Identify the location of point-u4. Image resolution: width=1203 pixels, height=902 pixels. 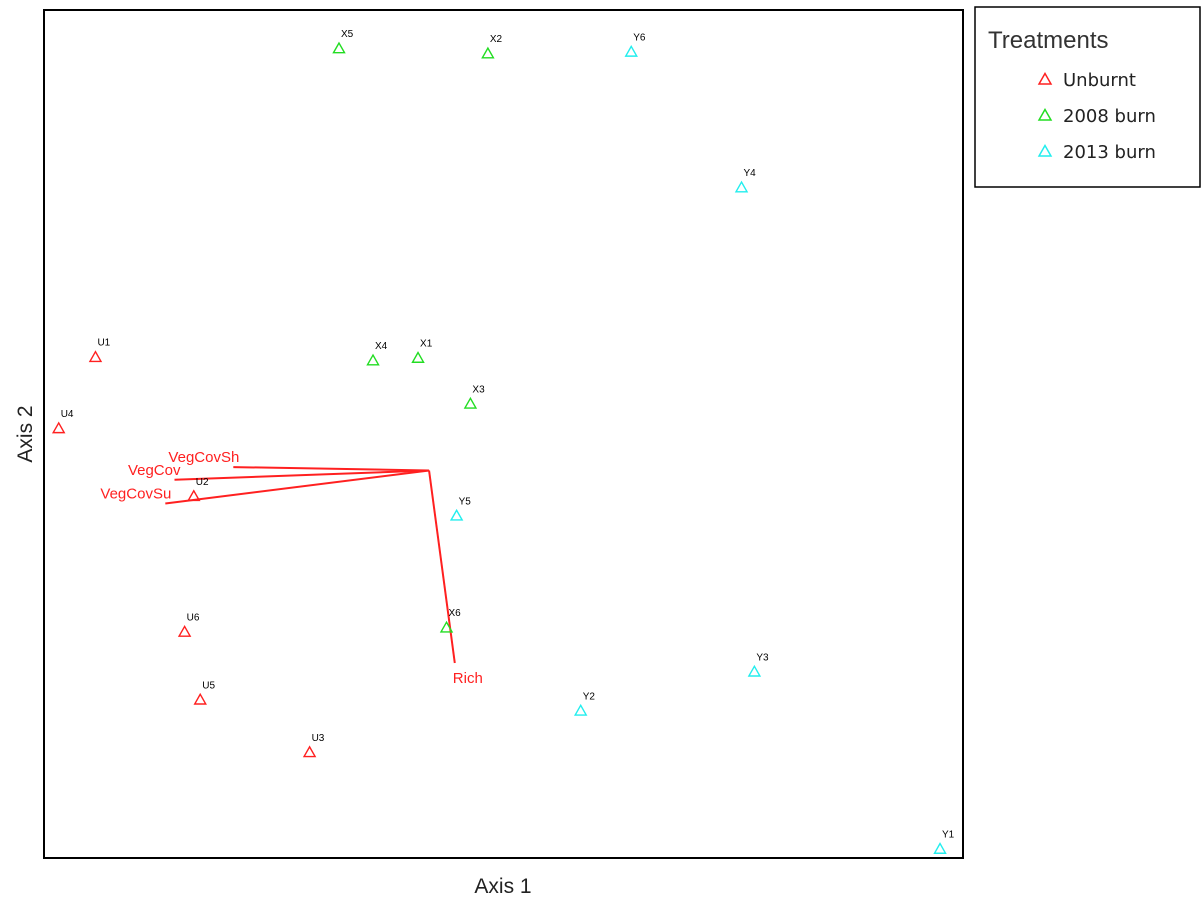
(58, 427).